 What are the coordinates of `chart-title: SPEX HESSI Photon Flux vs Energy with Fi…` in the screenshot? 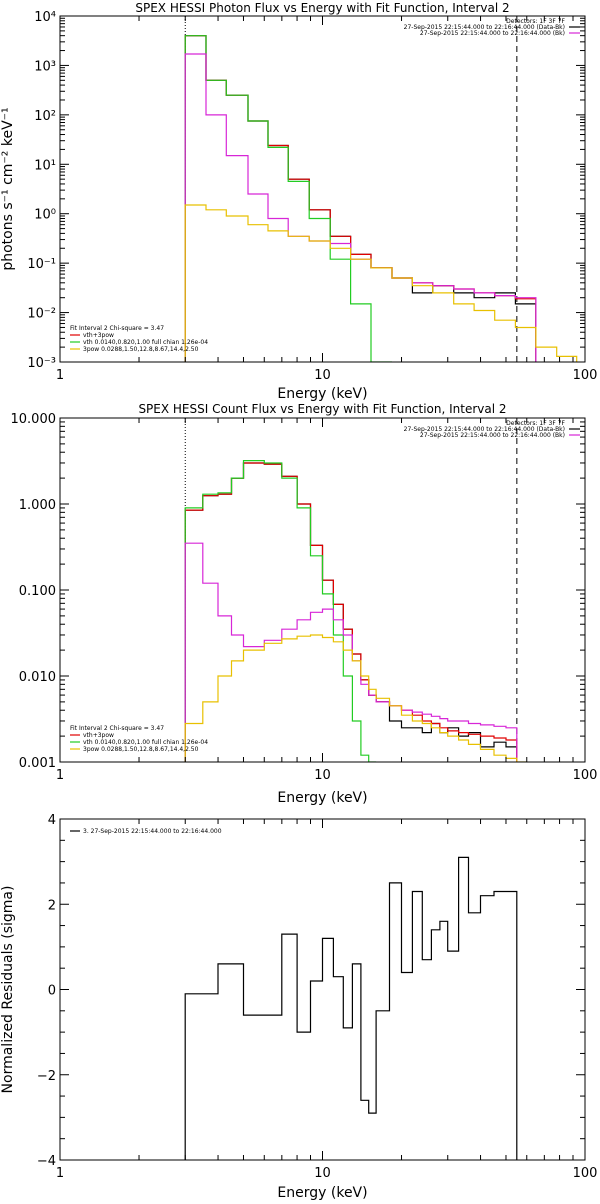 It's located at (322, 8).